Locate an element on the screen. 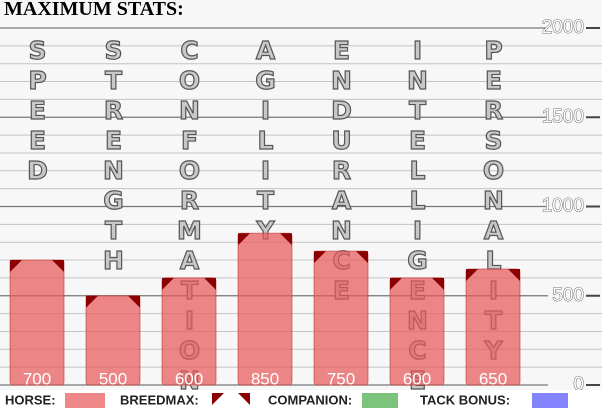  value-label: 750 is located at coordinates (341, 378).